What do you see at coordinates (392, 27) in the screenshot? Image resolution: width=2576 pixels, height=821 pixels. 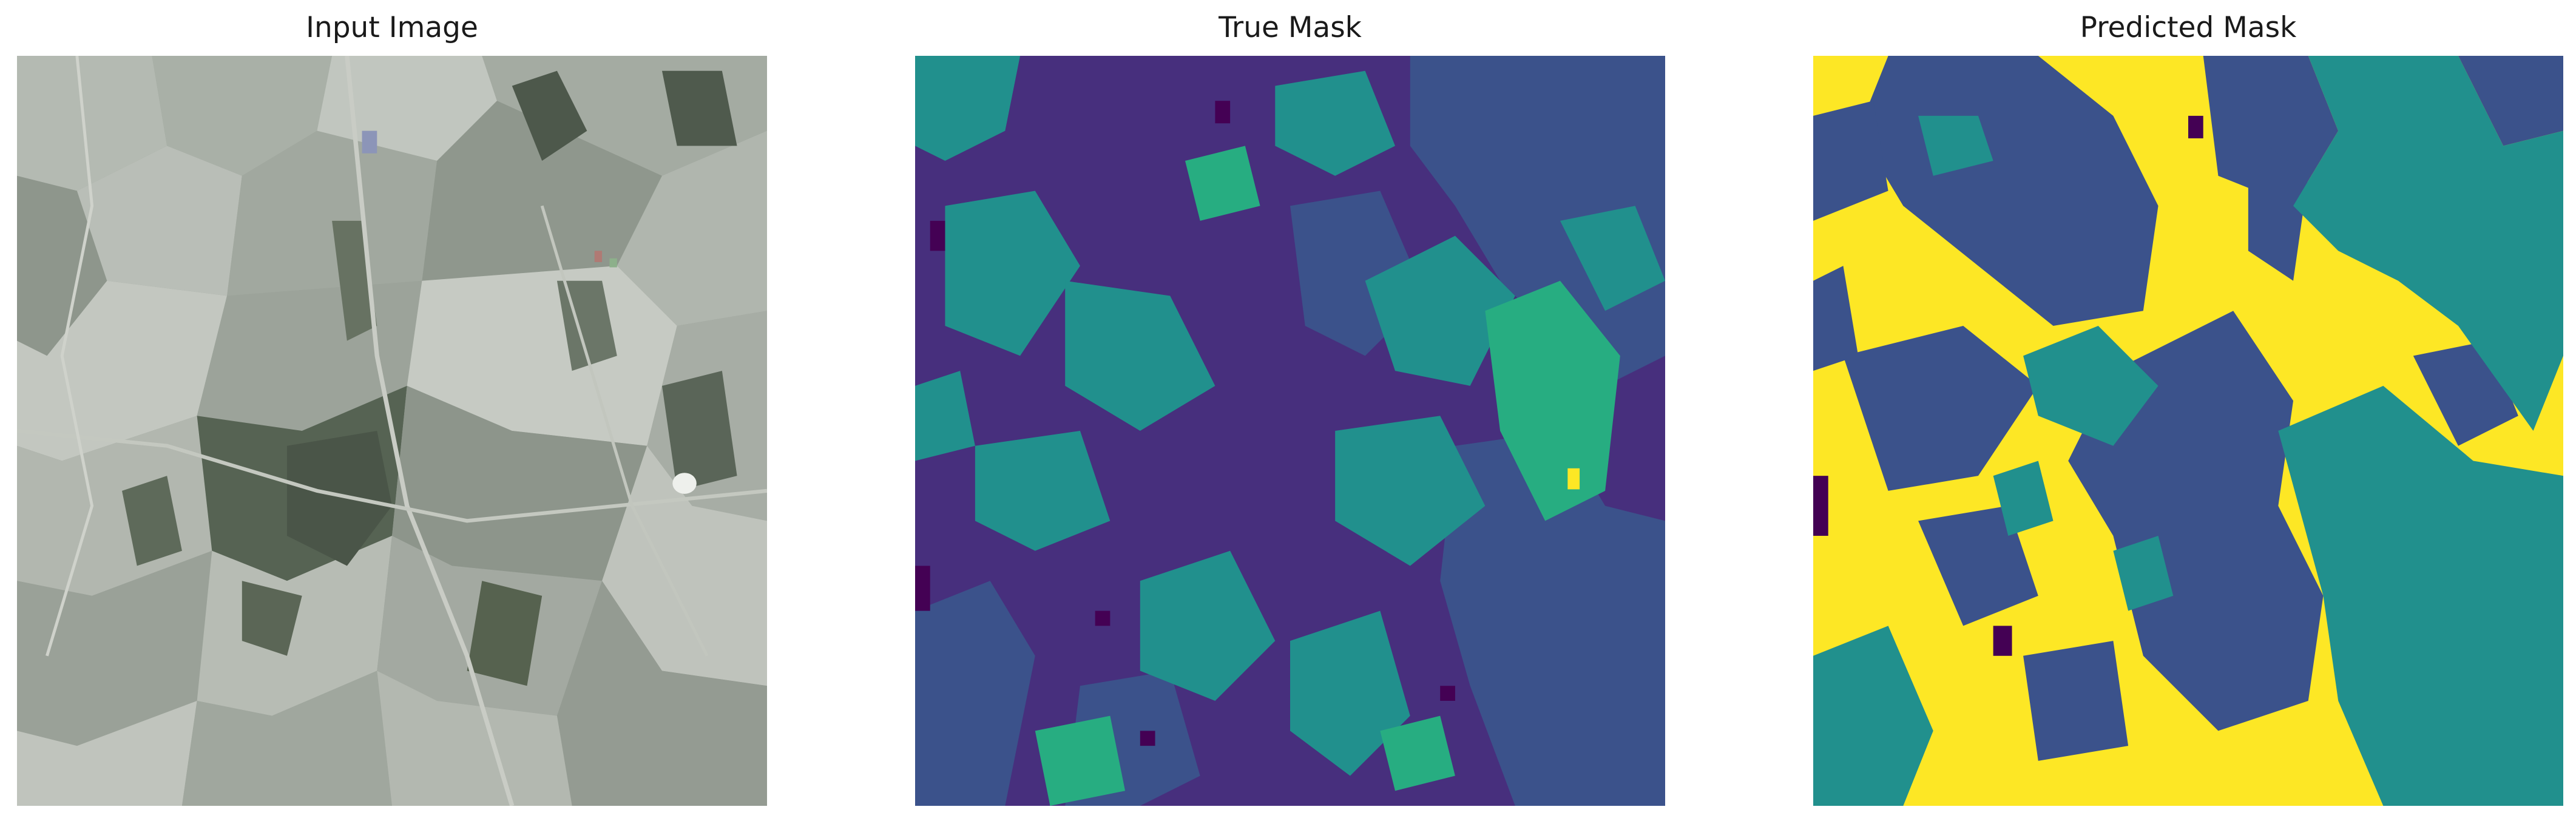 I see `input-image-title: Input Image` at bounding box center [392, 27].